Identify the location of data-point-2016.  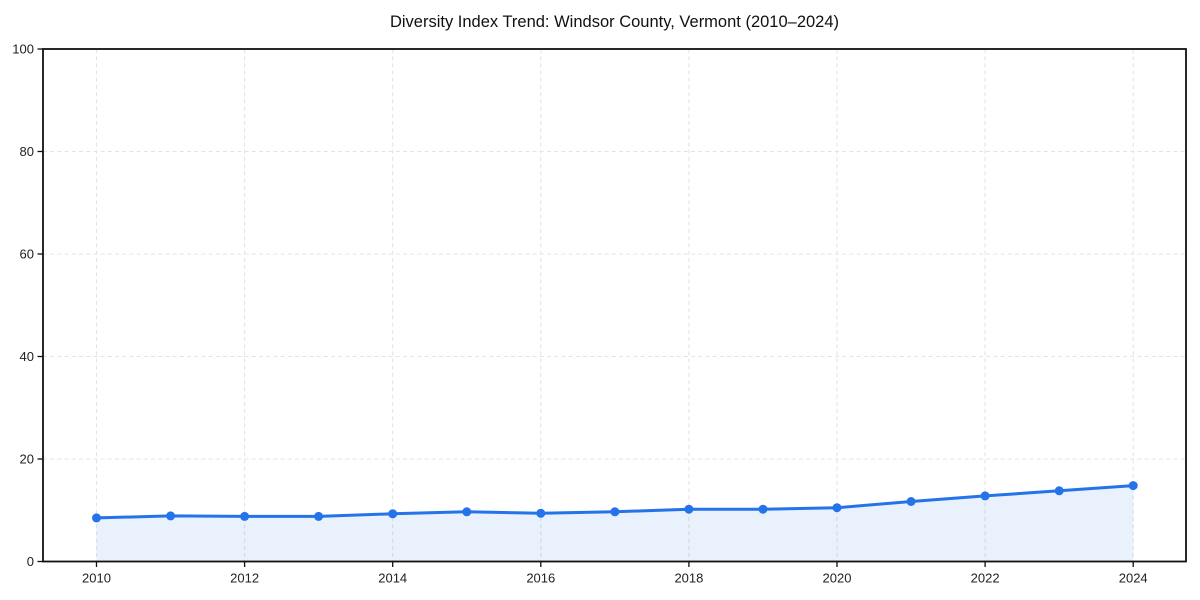
(541, 513).